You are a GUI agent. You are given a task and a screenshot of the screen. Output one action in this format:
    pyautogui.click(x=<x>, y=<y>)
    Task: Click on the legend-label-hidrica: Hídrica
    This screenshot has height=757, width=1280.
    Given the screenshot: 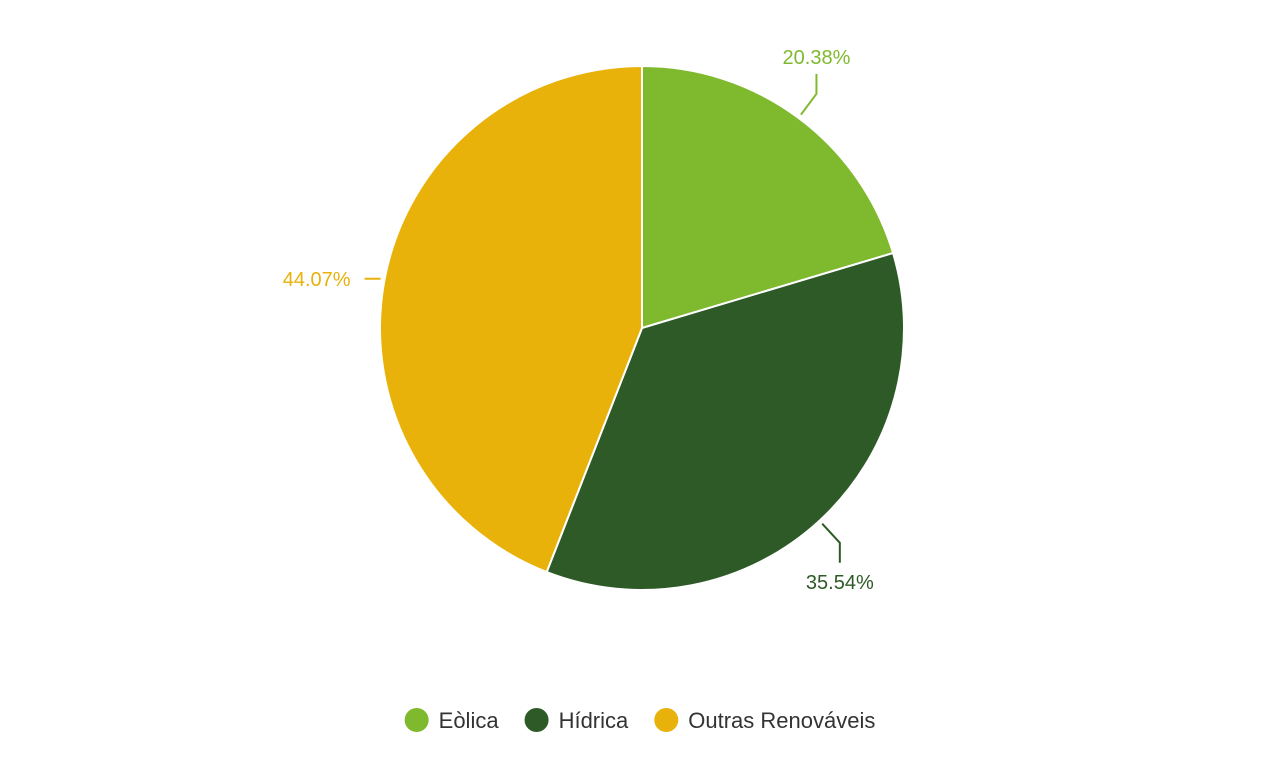 What is the action you would take?
    pyautogui.click(x=594, y=720)
    